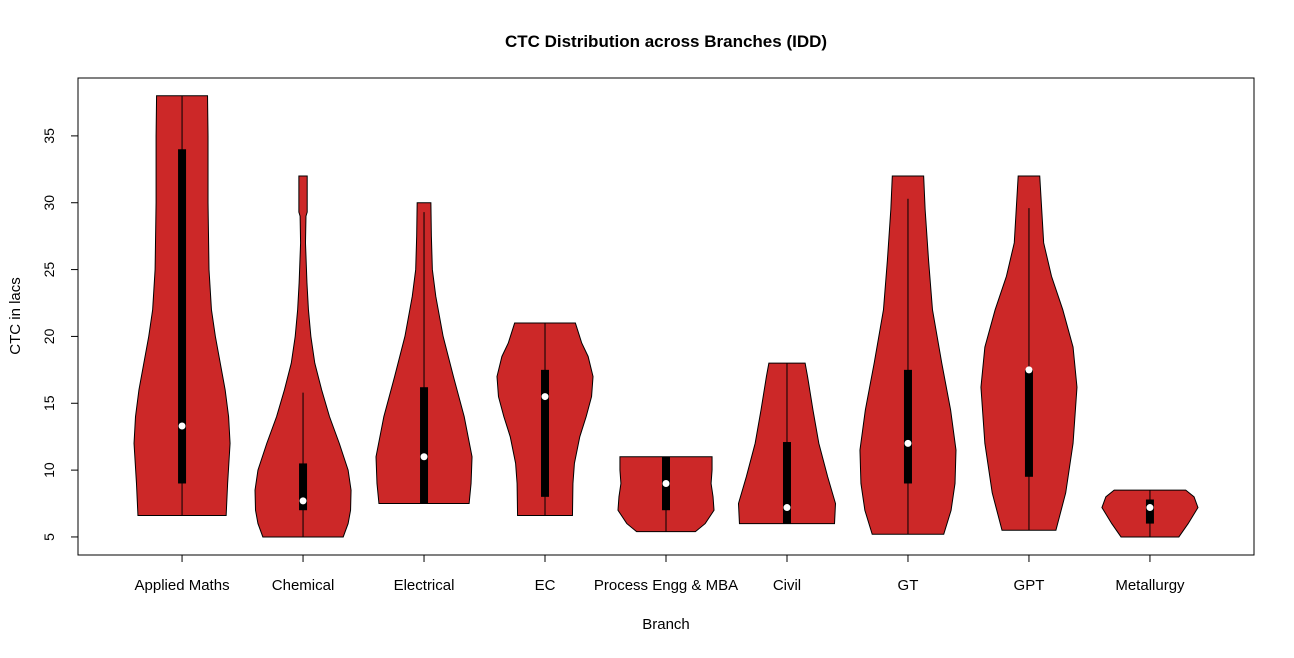 This screenshot has height=658, width=1294. Describe the element at coordinates (1029, 585) in the screenshot. I see `x-tick-label: GPT` at that location.